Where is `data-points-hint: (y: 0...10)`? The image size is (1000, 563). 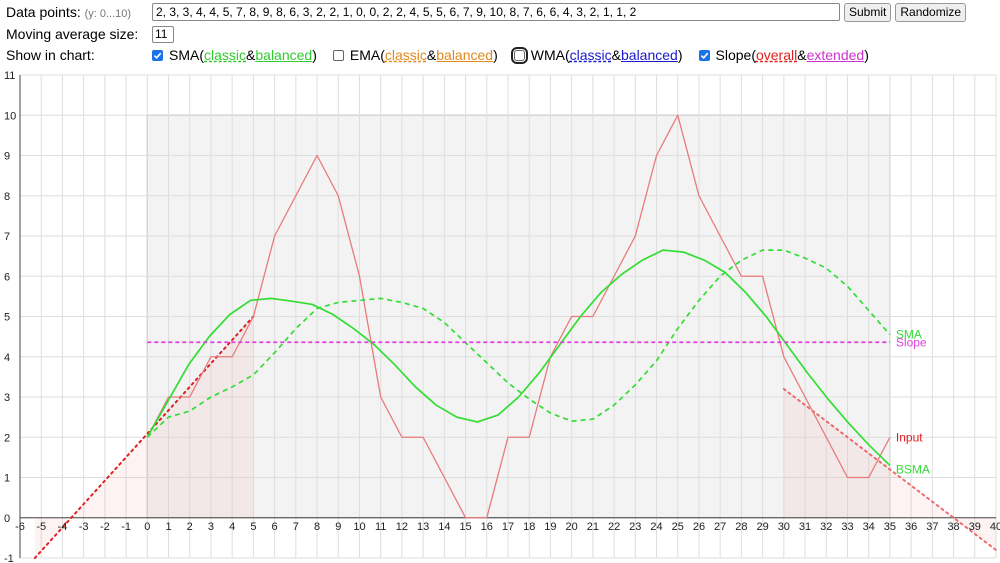 data-points-hint: (y: 0...10) is located at coordinates (108, 14).